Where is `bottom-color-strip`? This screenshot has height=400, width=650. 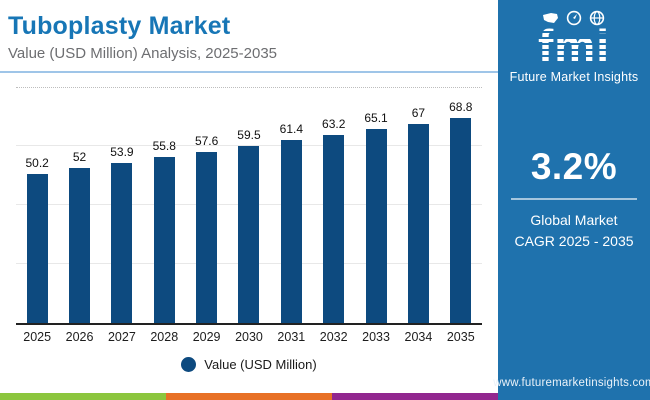 bottom-color-strip is located at coordinates (249, 396).